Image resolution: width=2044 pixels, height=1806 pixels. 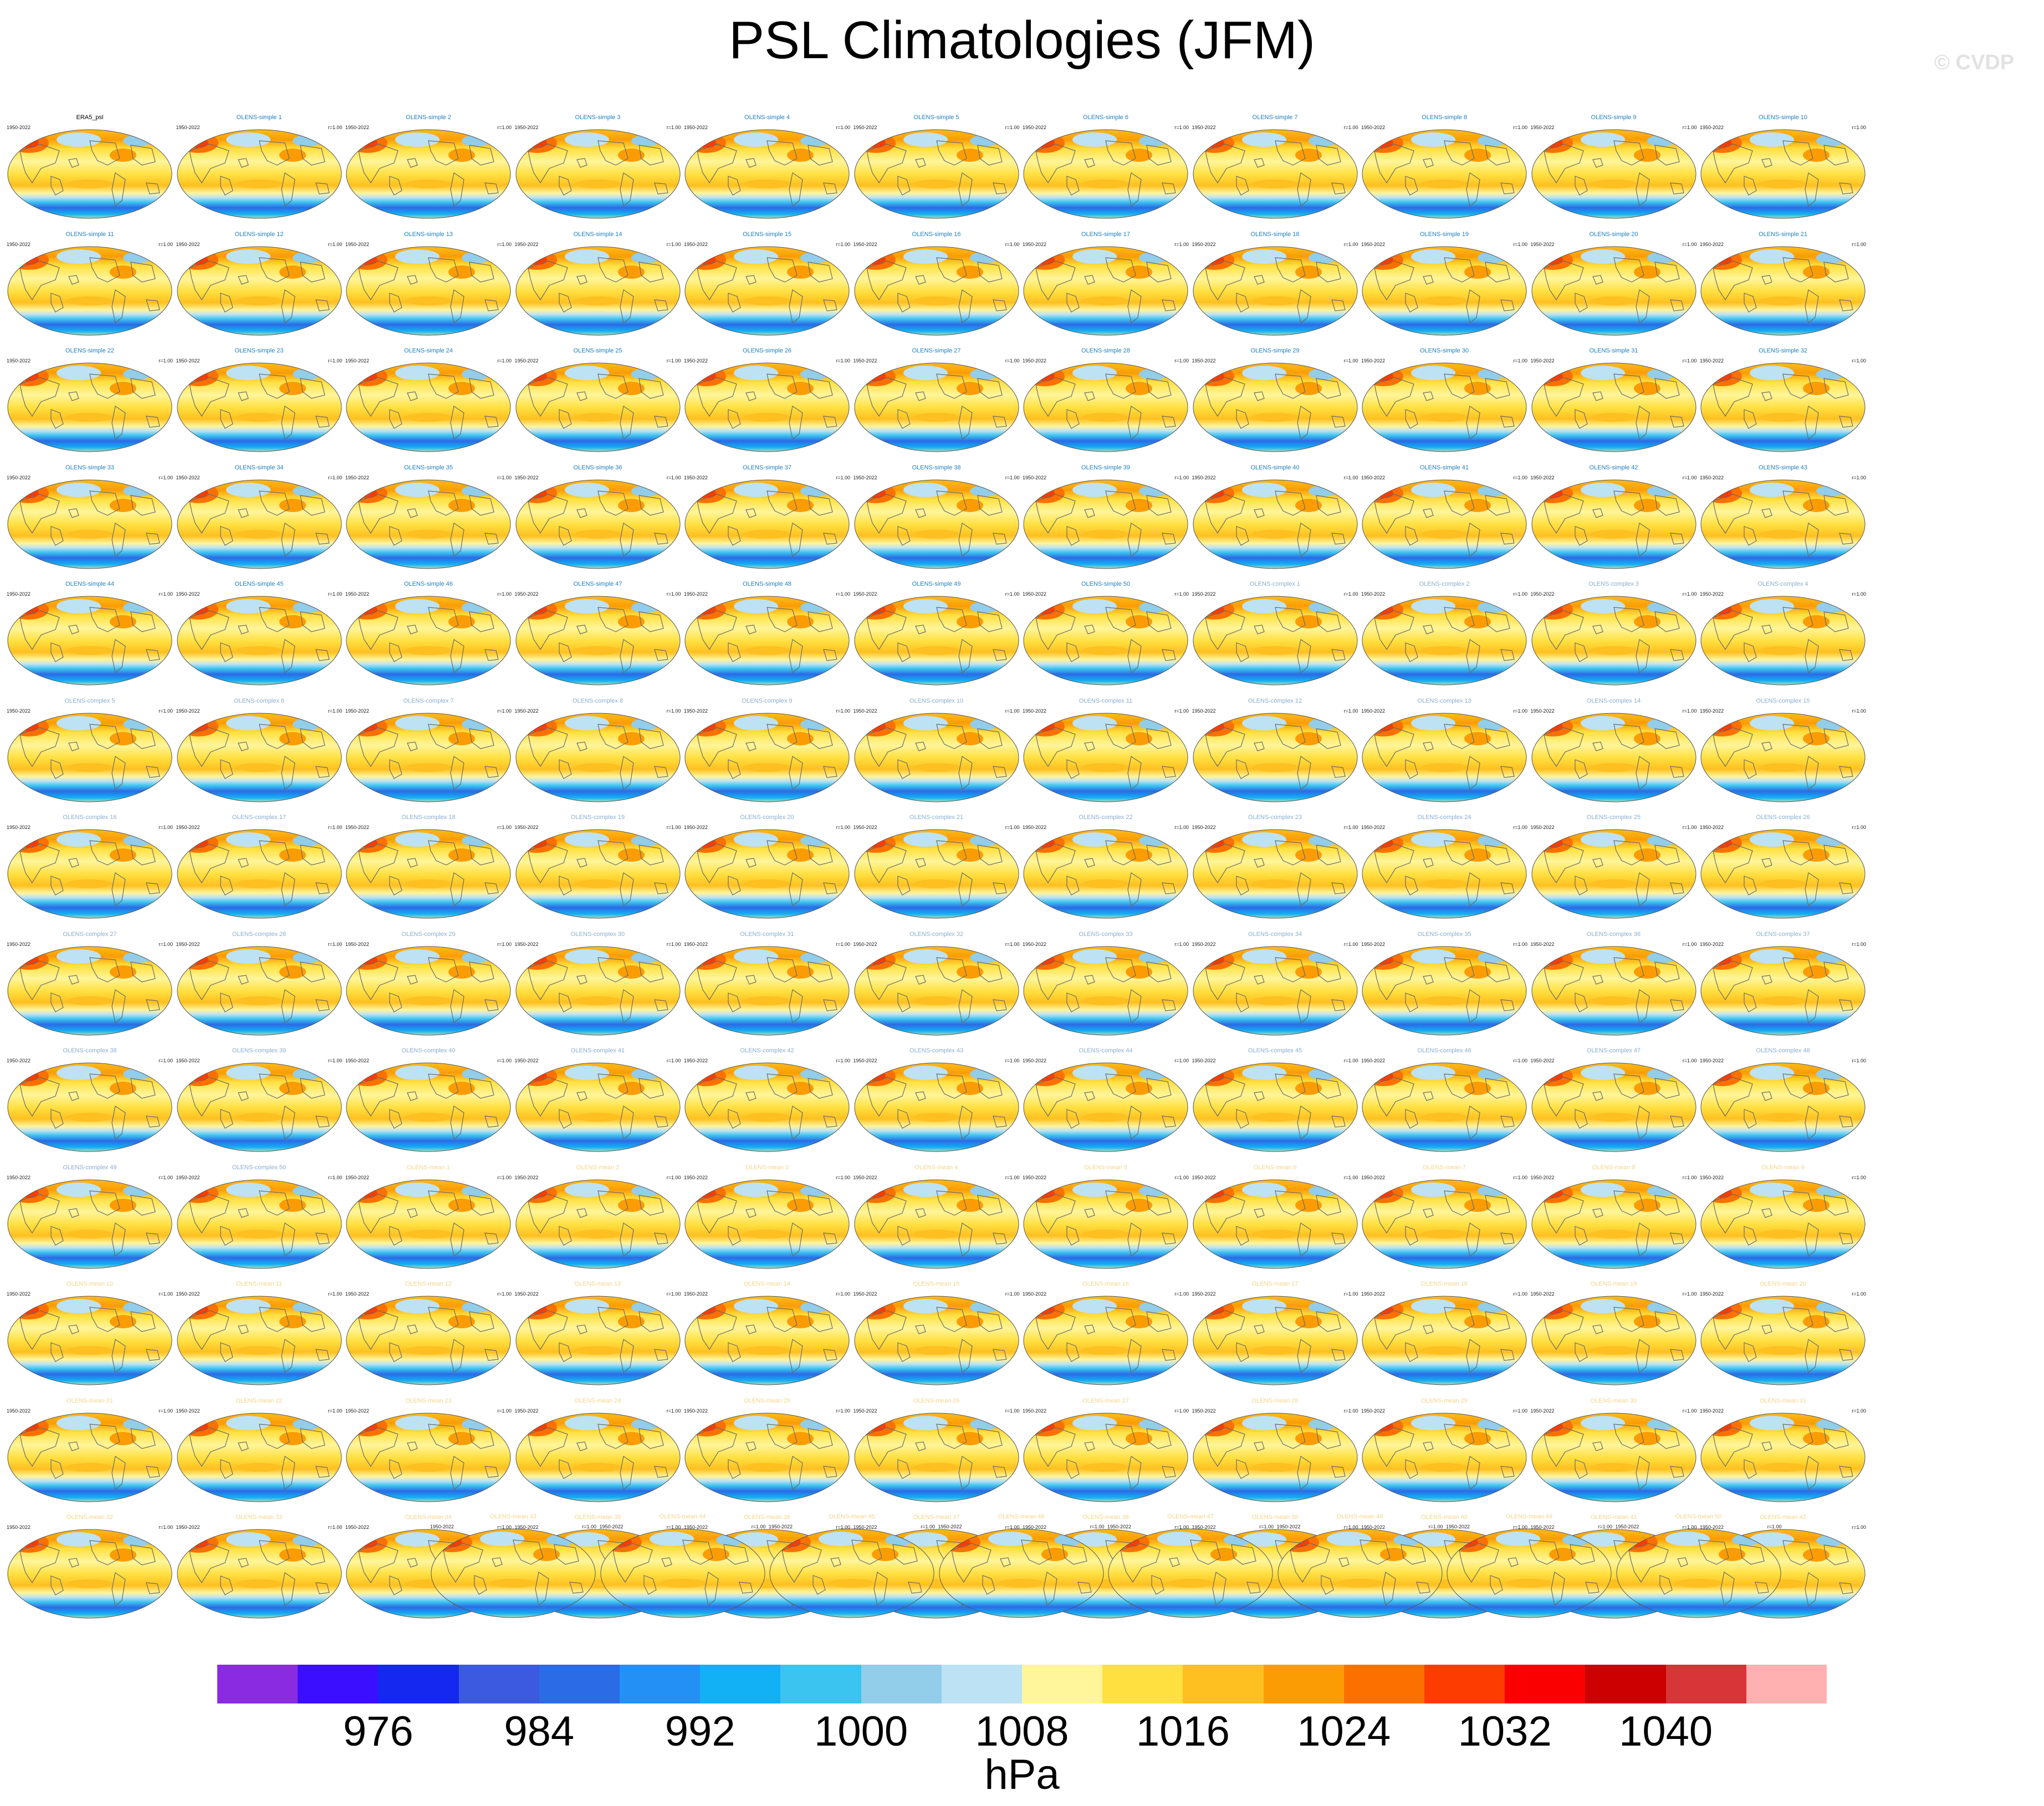 What do you see at coordinates (90, 1284) in the screenshot?
I see `panel-title: OLENS-mean 10` at bounding box center [90, 1284].